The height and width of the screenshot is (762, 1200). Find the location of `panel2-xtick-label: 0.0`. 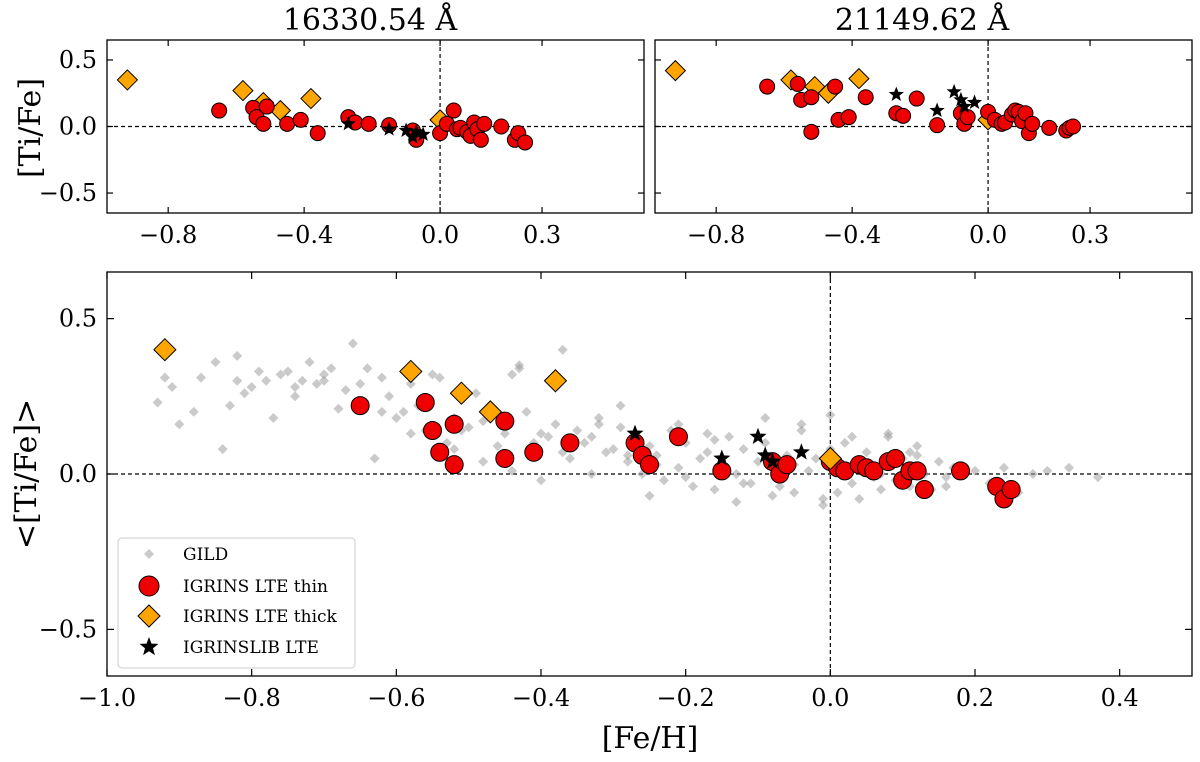

panel2-xtick-label: 0.0 is located at coordinates (830, 698).